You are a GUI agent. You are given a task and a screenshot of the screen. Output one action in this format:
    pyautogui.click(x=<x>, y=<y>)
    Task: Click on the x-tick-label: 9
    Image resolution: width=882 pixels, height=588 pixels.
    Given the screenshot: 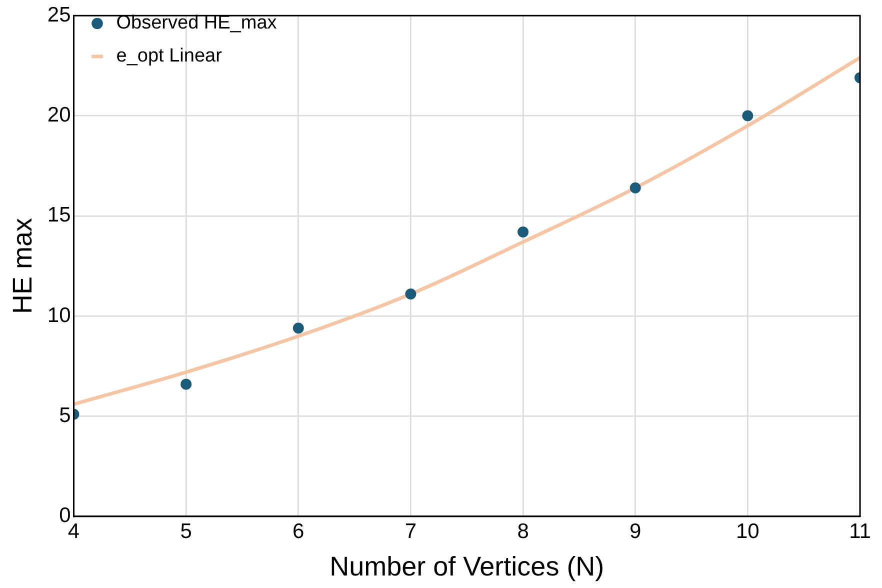 What is the action you would take?
    pyautogui.click(x=636, y=531)
    